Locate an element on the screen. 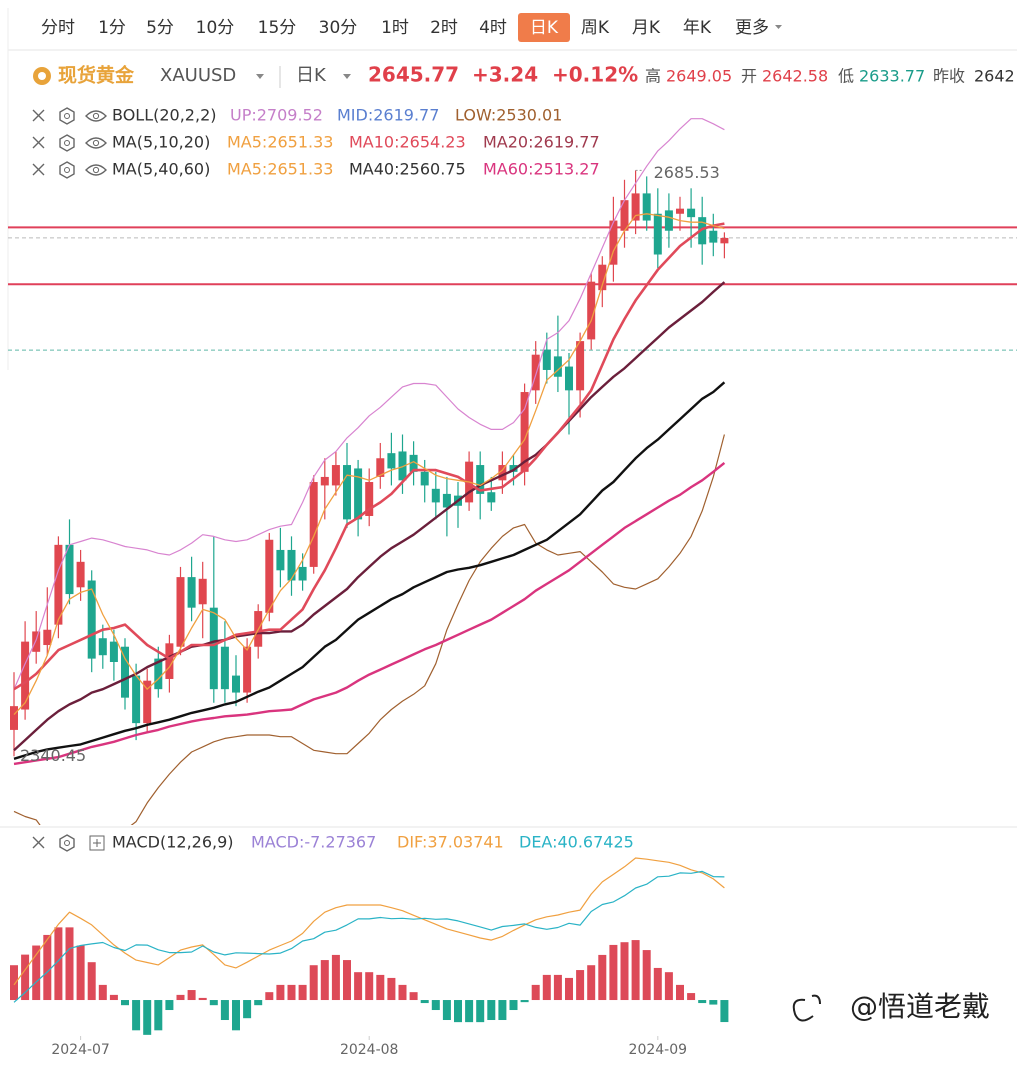 The width and height of the screenshot is (1017, 1065). indicator-line is located at coordinates (369, 921).